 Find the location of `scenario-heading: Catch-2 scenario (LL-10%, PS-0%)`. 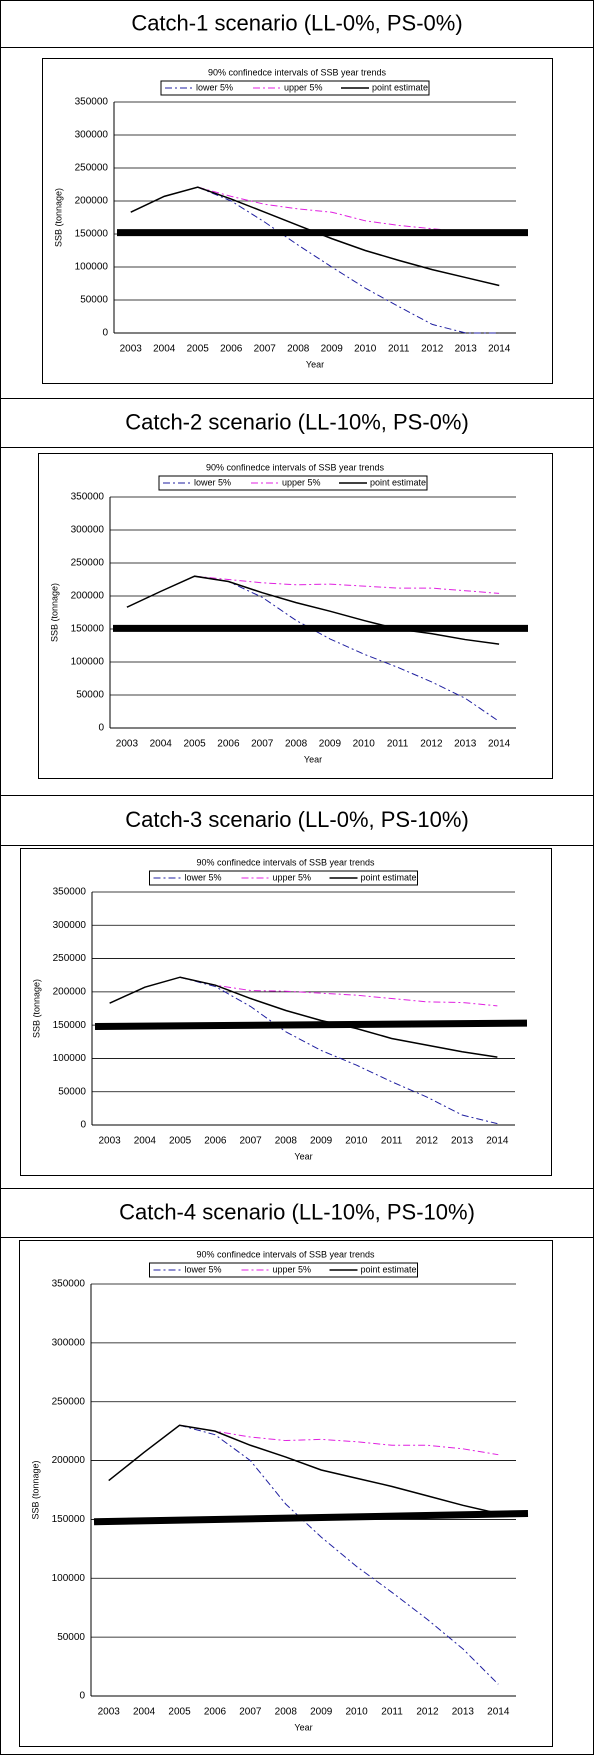

scenario-heading: Catch-2 scenario (LL-10%, PS-0%) is located at coordinates (297, 421).